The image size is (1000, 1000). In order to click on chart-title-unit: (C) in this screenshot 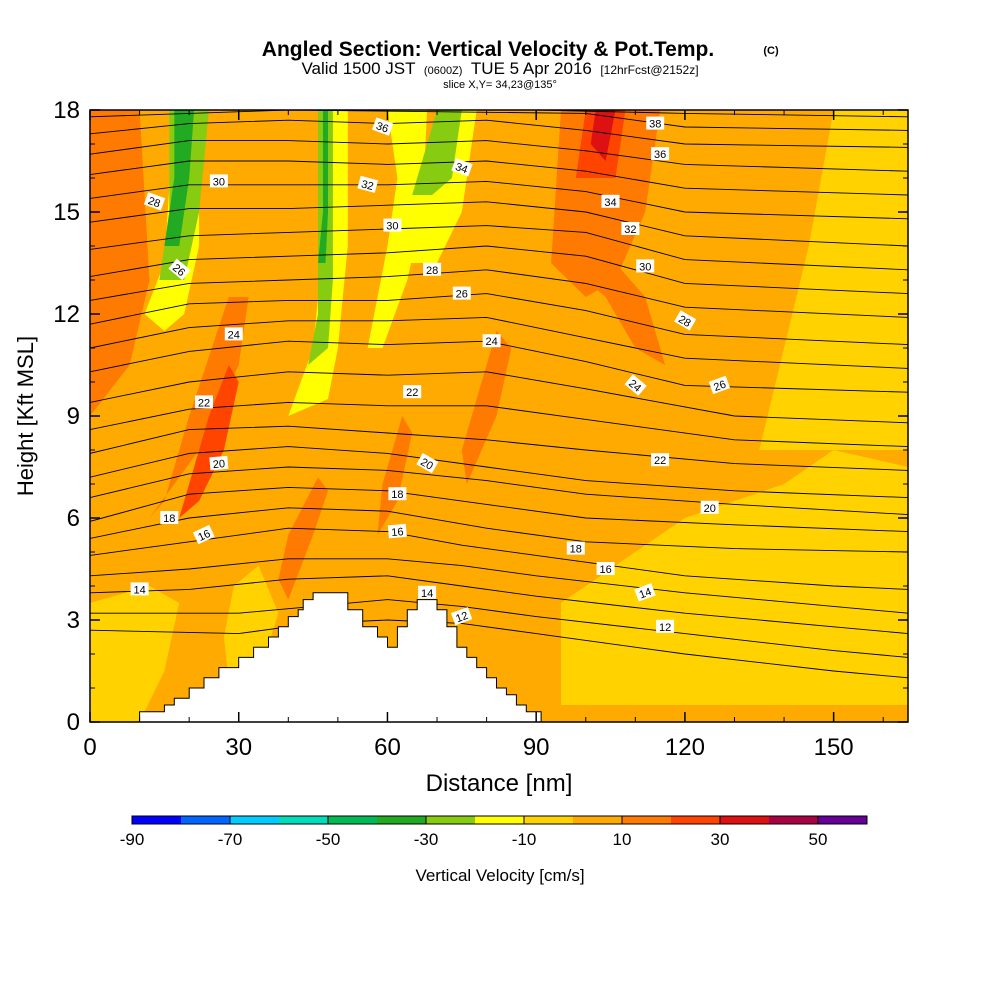, I will do `click(771, 51)`.